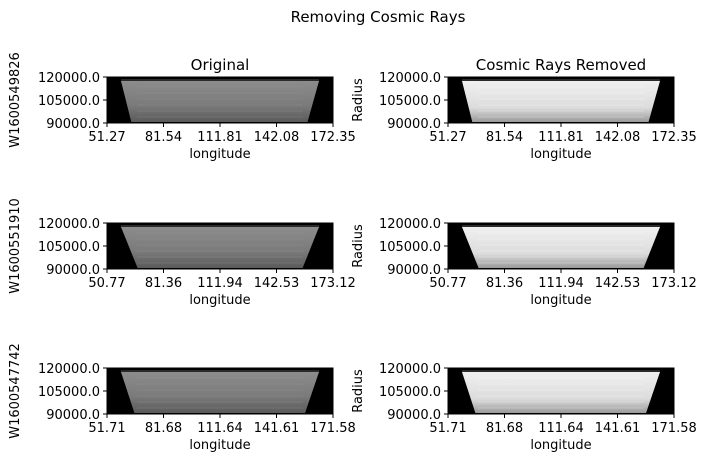 Image resolution: width=707 pixels, height=467 pixels. Describe the element at coordinates (378, 17) in the screenshot. I see `figure-suptitle: Removing Cosmic Rays` at that location.